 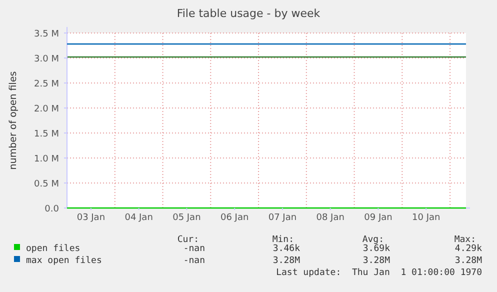 I want to click on text: Min:, so click(x=283, y=240).